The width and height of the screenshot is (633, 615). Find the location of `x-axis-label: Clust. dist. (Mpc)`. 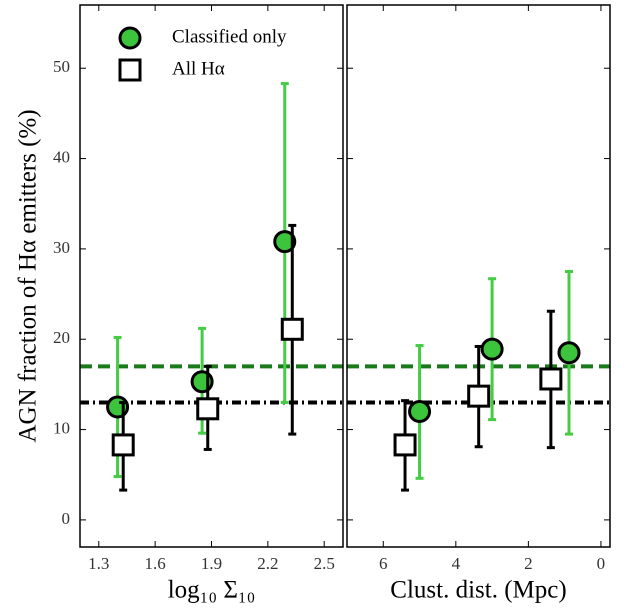

x-axis-label: Clust. dist. (Mpc) is located at coordinates (478, 590).